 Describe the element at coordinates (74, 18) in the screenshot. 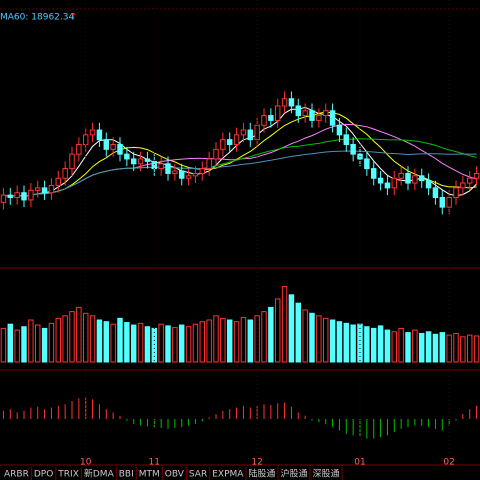

I see `ma60-arrow: ↑` at that location.